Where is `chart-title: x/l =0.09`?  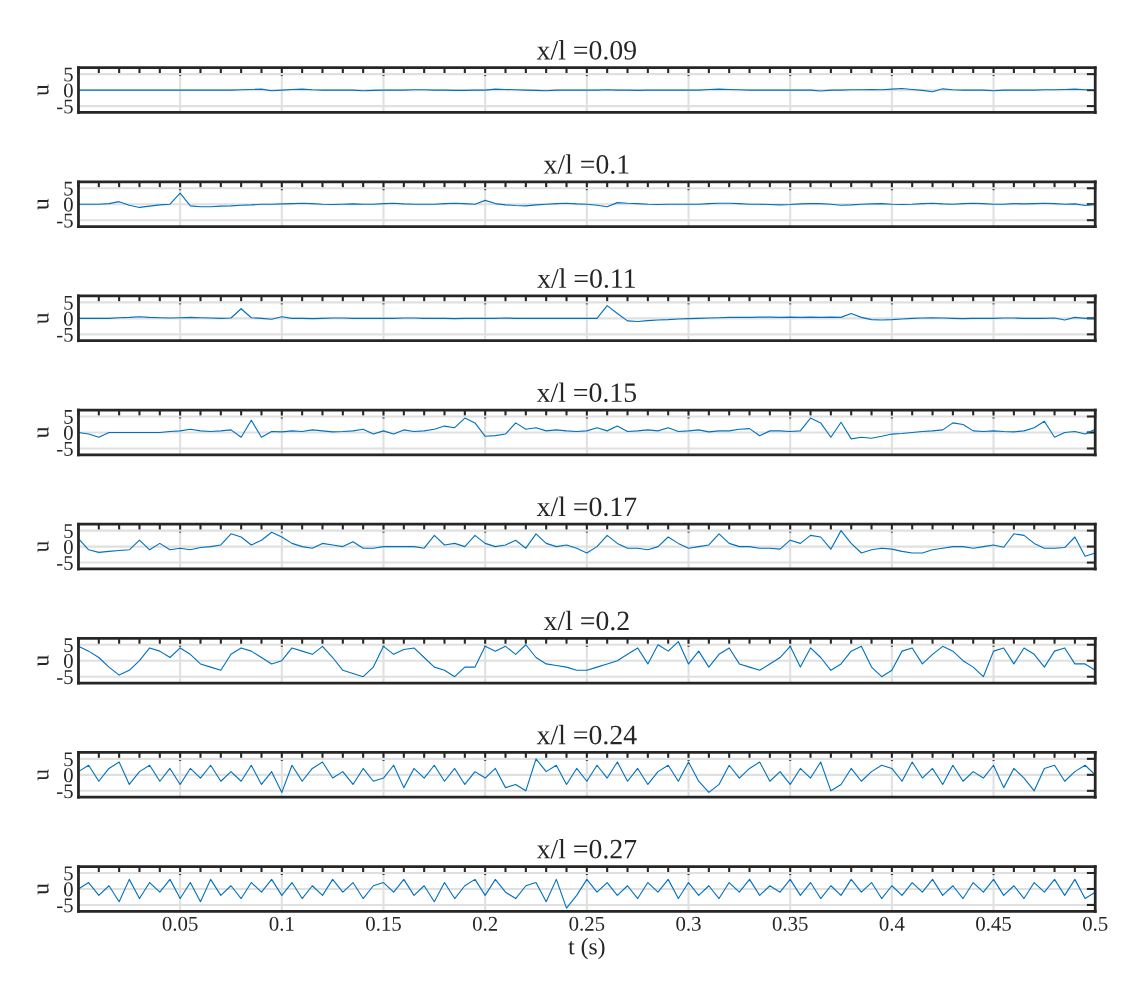
chart-title: x/l =0.09 is located at coordinates (586, 50).